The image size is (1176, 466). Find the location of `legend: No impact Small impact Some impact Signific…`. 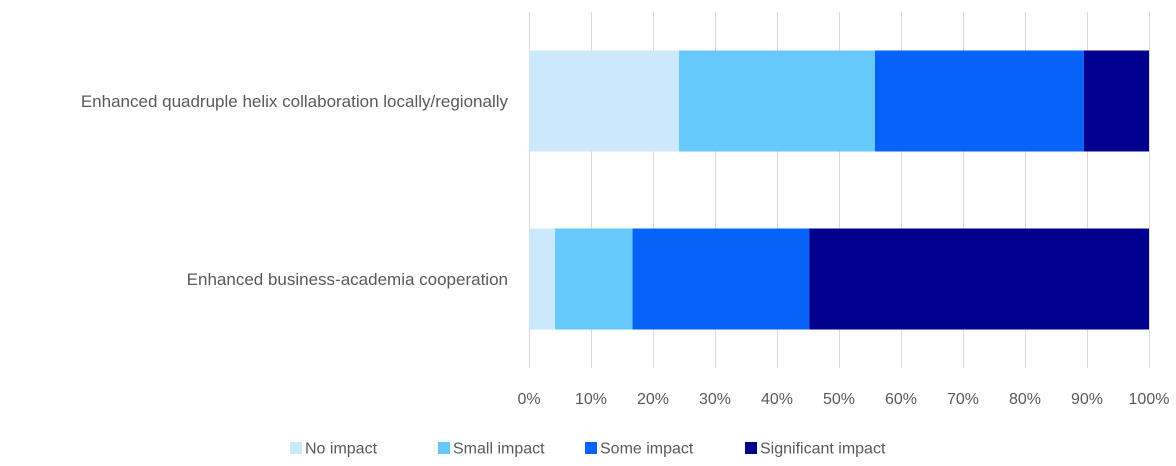

legend: No impact Small impact Some impact Signific… is located at coordinates (588, 449).